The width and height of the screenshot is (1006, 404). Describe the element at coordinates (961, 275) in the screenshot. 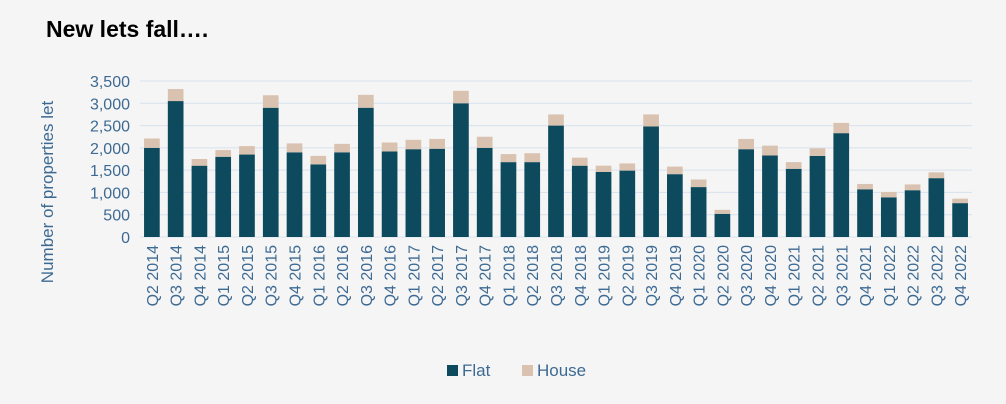

I see `x-tick-label: Q4 2022` at that location.